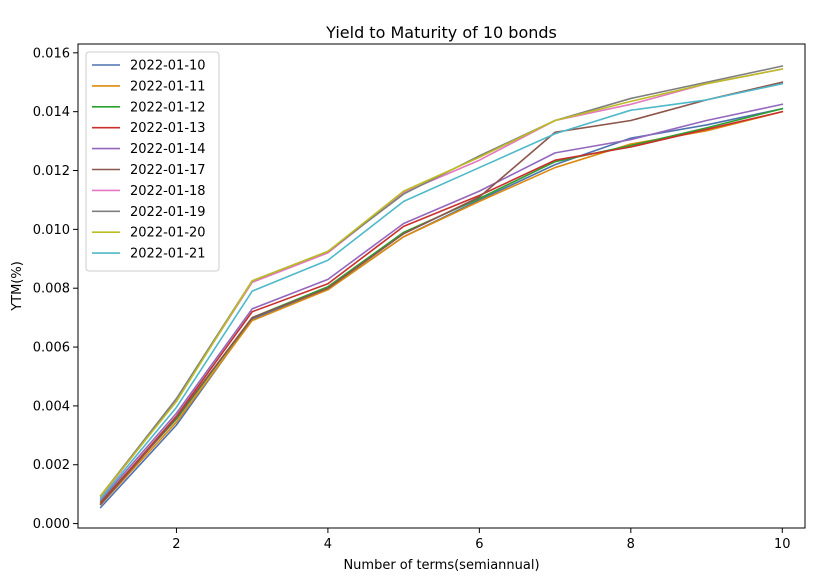  I want to click on x-tick-label: 8, so click(631, 544).